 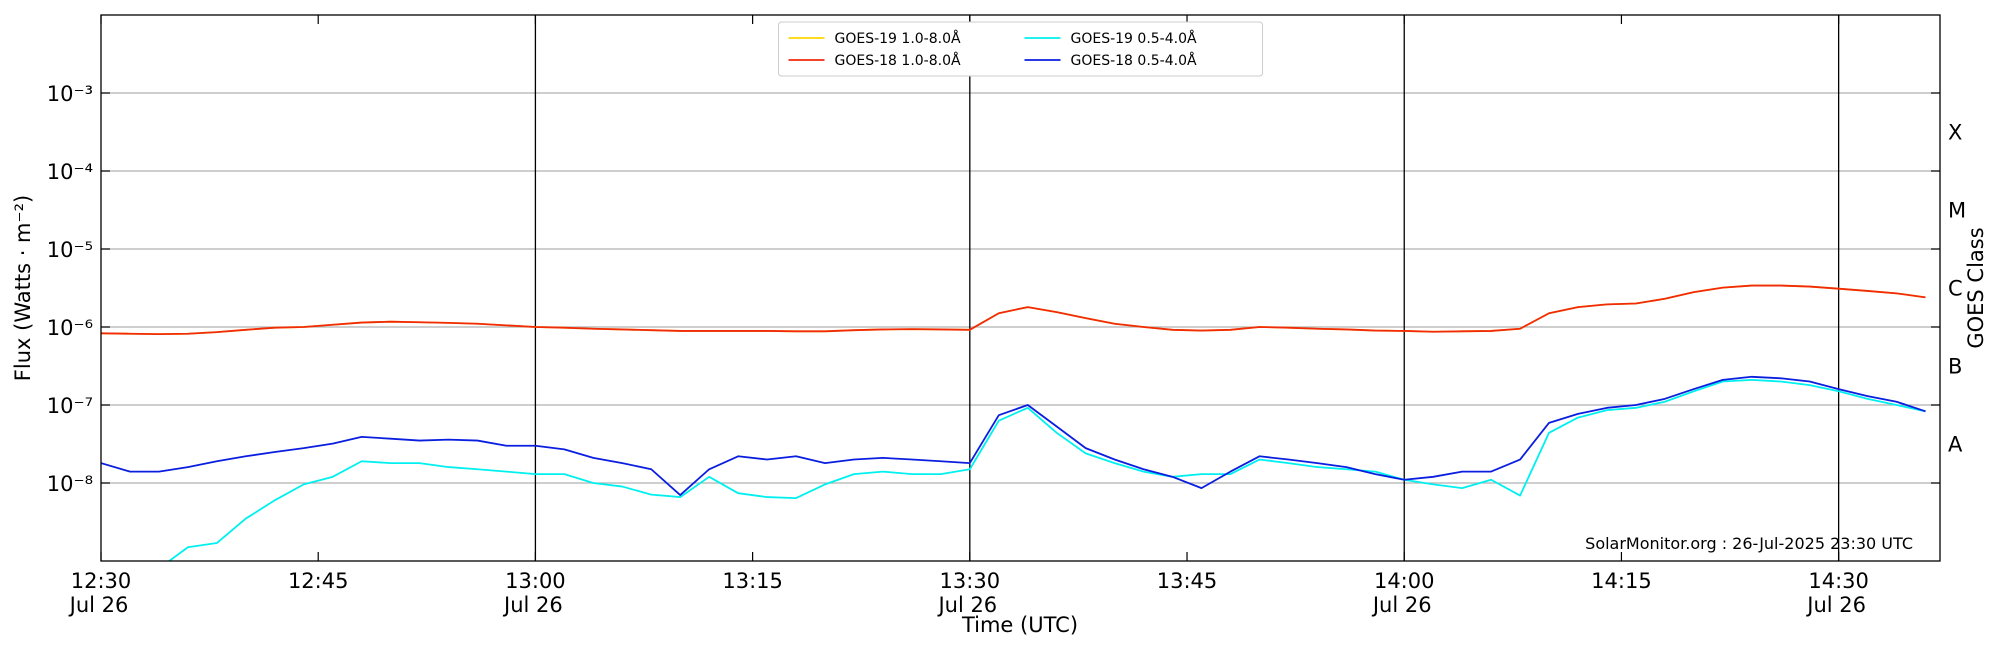 I want to click on class-label: A, so click(x=1955, y=445).